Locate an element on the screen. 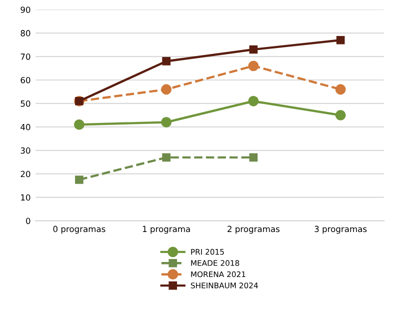 Image resolution: width=396 pixels, height=320 pixels. y-tick-label: 0 is located at coordinates (28, 221).